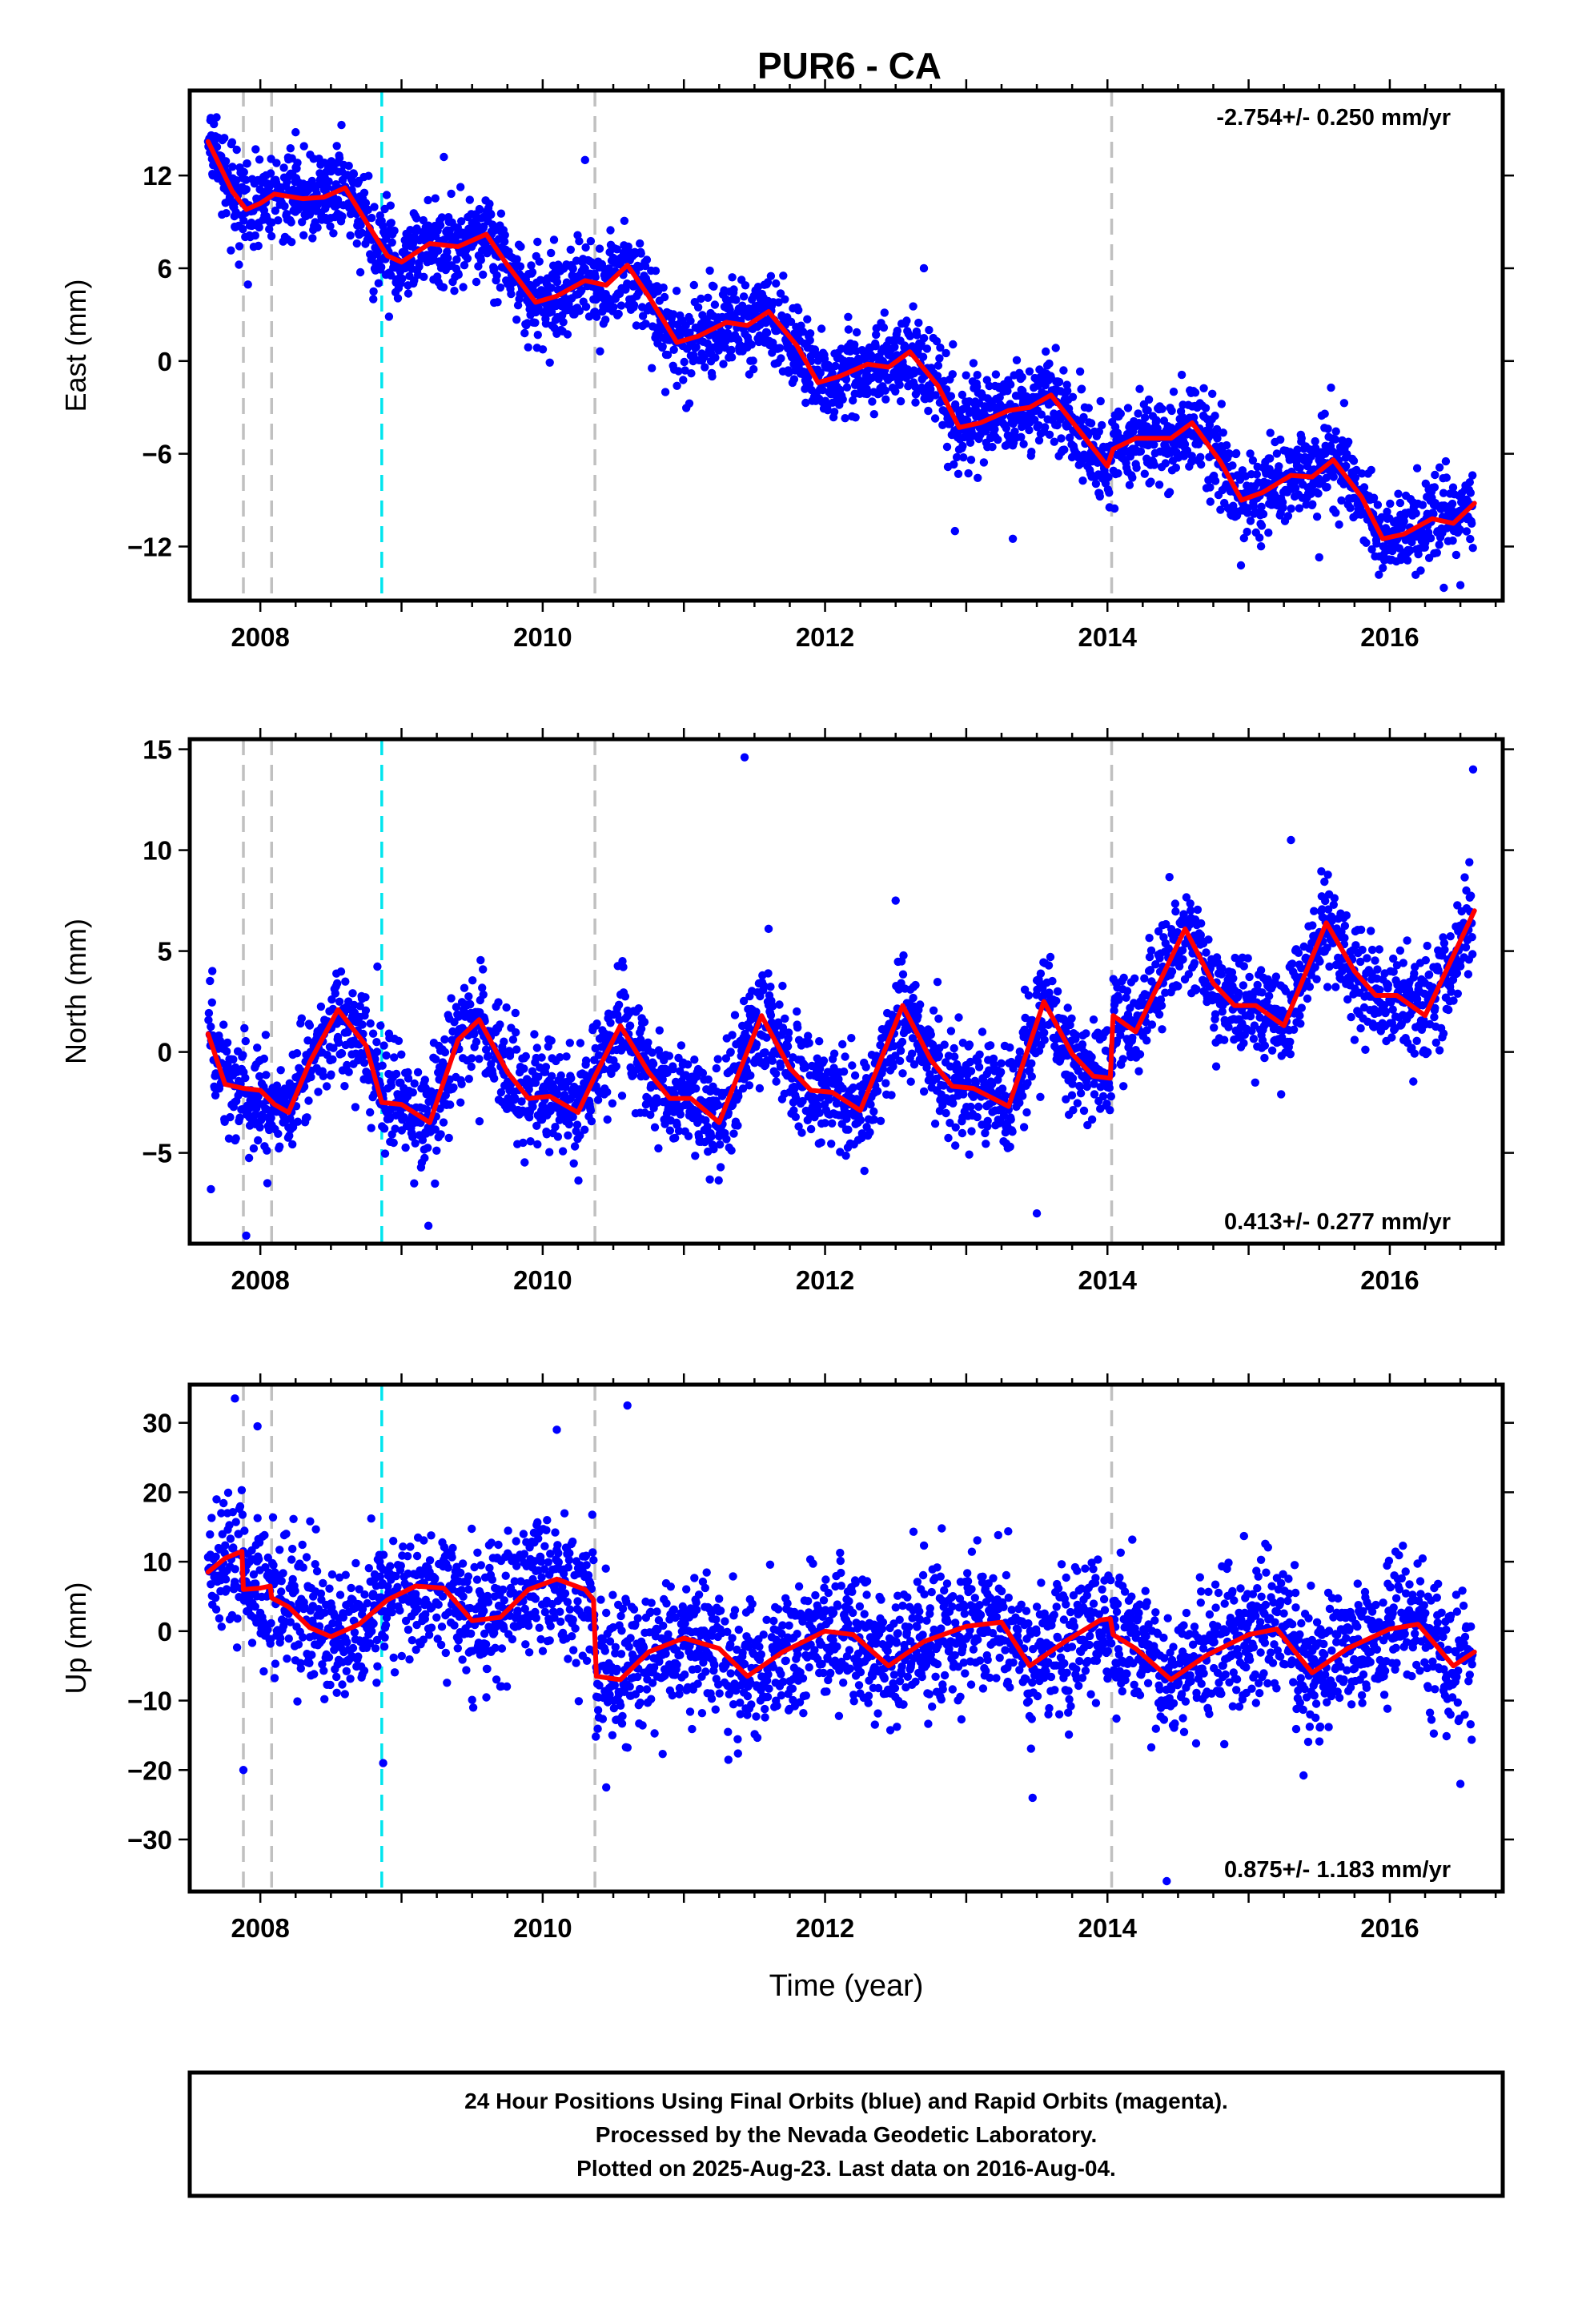  Describe the element at coordinates (1389, 637) in the screenshot. I see `x-tick-label: 2016` at that location.